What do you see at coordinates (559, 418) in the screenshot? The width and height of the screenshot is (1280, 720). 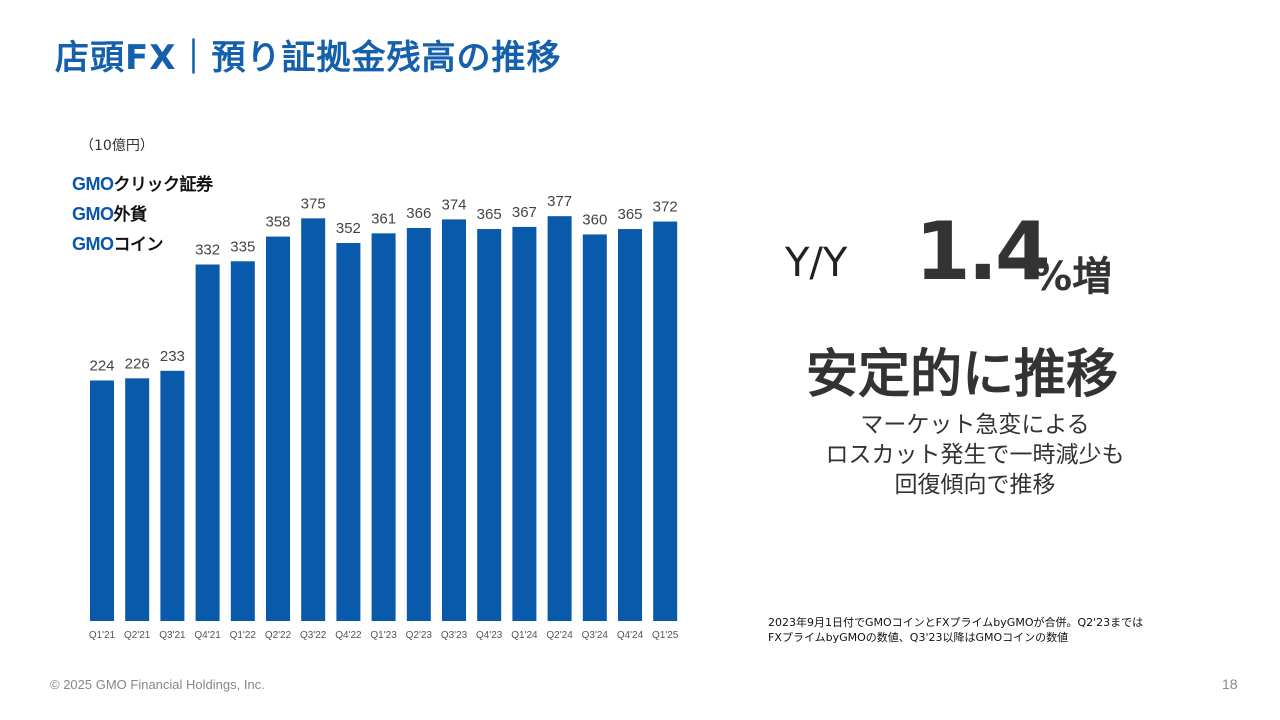 I see `bar-Q2'24` at bounding box center [559, 418].